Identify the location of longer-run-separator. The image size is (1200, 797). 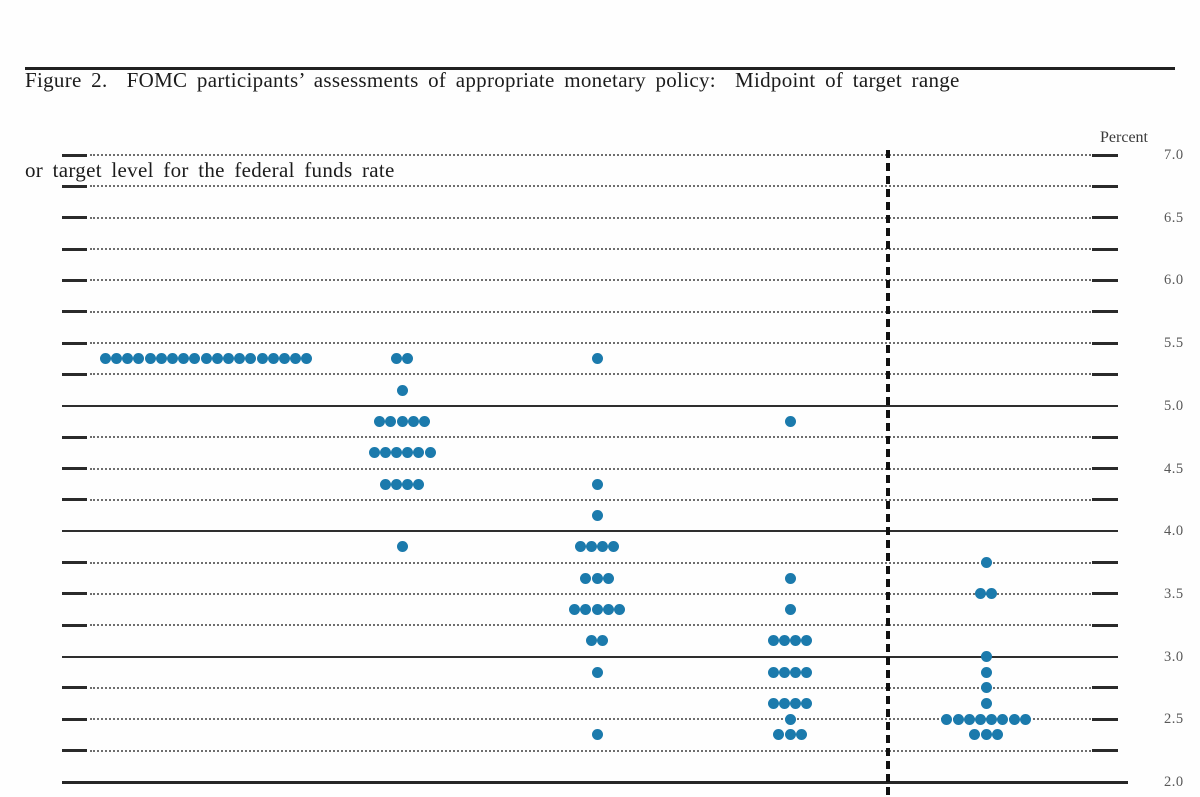
(888, 473).